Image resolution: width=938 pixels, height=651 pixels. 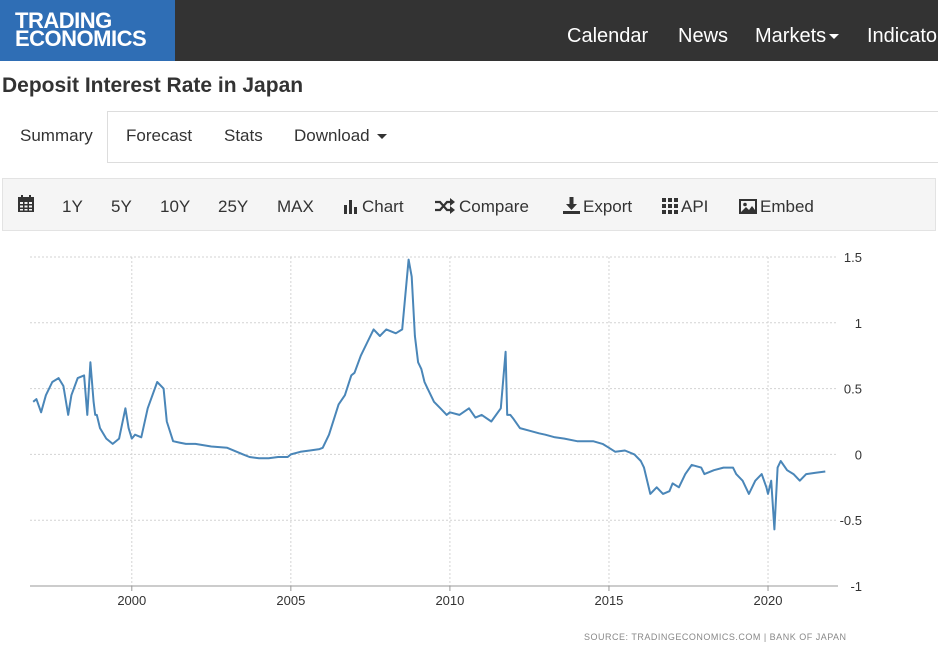 What do you see at coordinates (608, 600) in the screenshot?
I see `x-tick-label: 2015` at bounding box center [608, 600].